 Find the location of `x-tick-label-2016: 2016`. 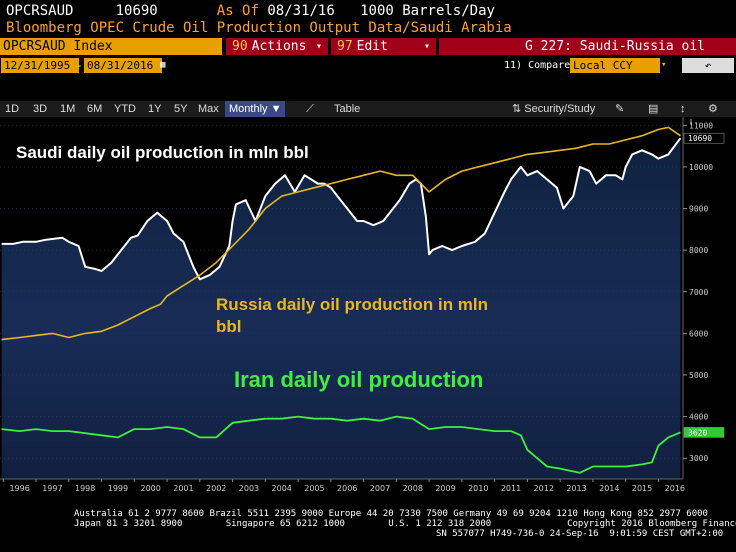

x-tick-label-2016: 2016 is located at coordinates (675, 488).